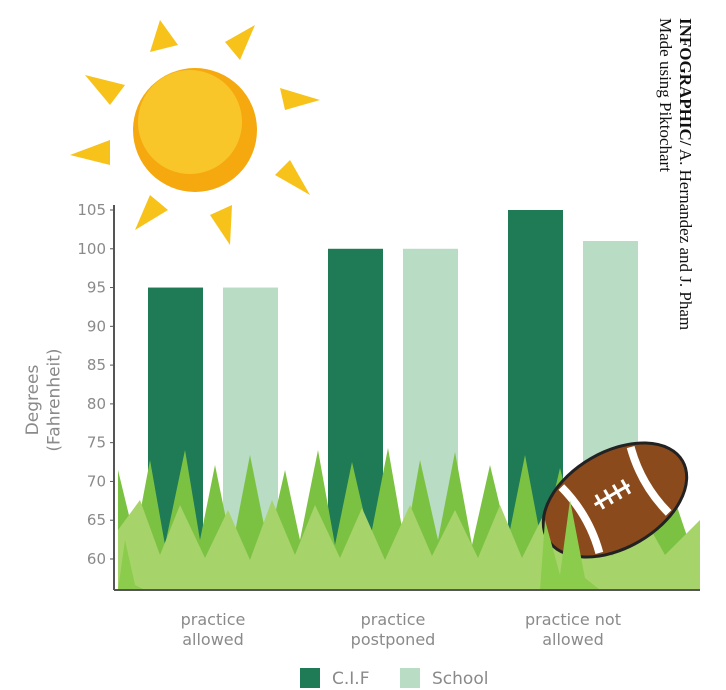 The height and width of the screenshot is (690, 726). I want to click on y-tick-label: 80, so click(96, 404).